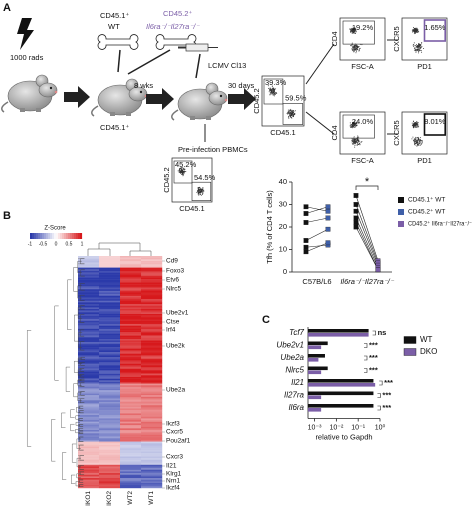 The image size is (474, 511). What do you see at coordinates (114, 15) in the screenshot?
I see `donor-label: CD45.1⁺` at bounding box center [114, 15].